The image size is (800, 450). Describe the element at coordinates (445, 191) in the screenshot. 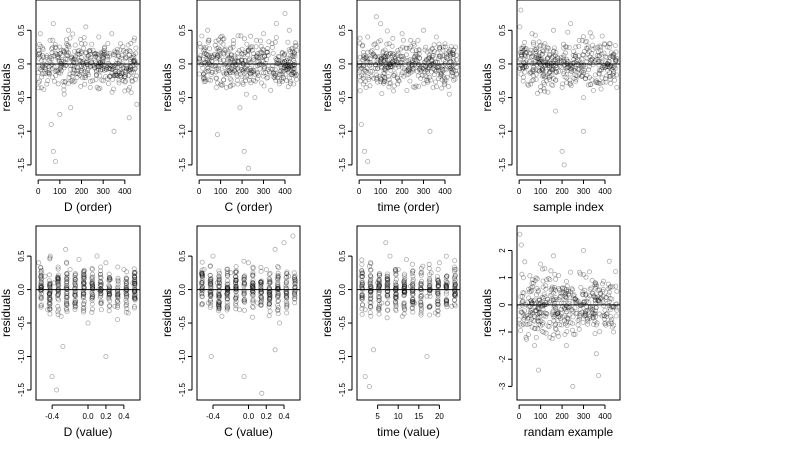

I see `x-tick-label: 400` at that location.